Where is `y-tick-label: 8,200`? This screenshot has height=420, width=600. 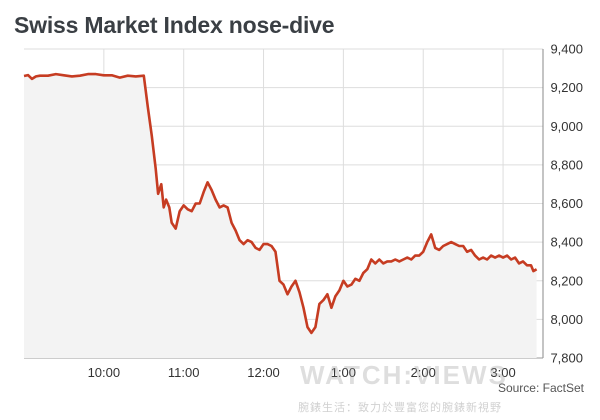 y-tick-label: 8,200 is located at coordinates (566, 280).